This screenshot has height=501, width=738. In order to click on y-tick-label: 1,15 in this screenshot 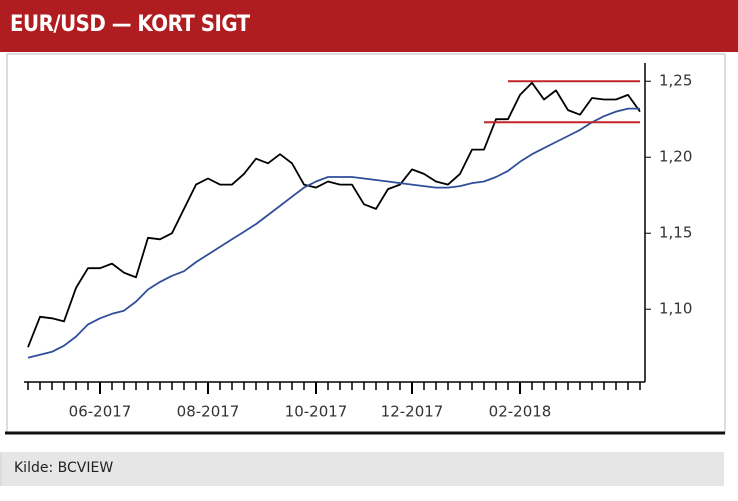, I will do `click(675, 233)`.